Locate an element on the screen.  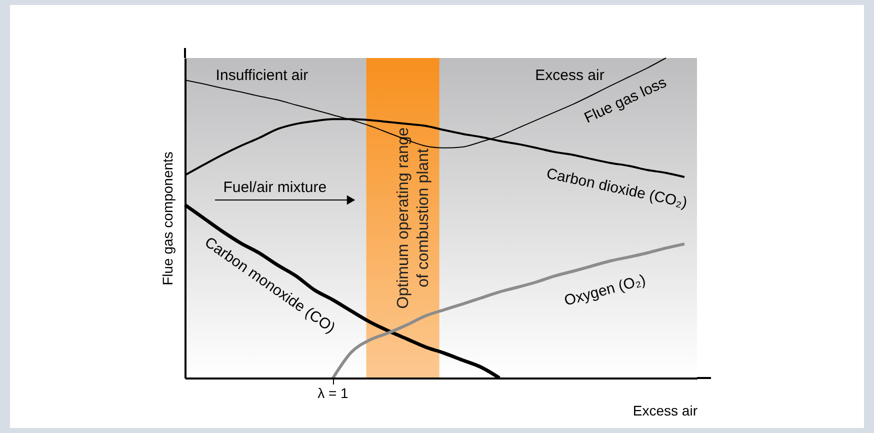
text: Carbon dioxide (CO₂) is located at coordinates (616, 188).